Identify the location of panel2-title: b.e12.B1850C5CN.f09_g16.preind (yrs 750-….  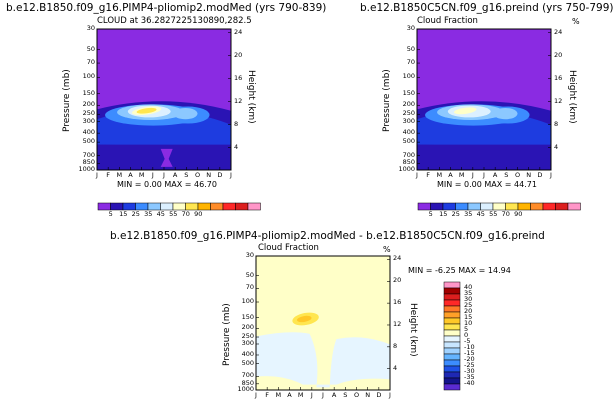
(487, 8).